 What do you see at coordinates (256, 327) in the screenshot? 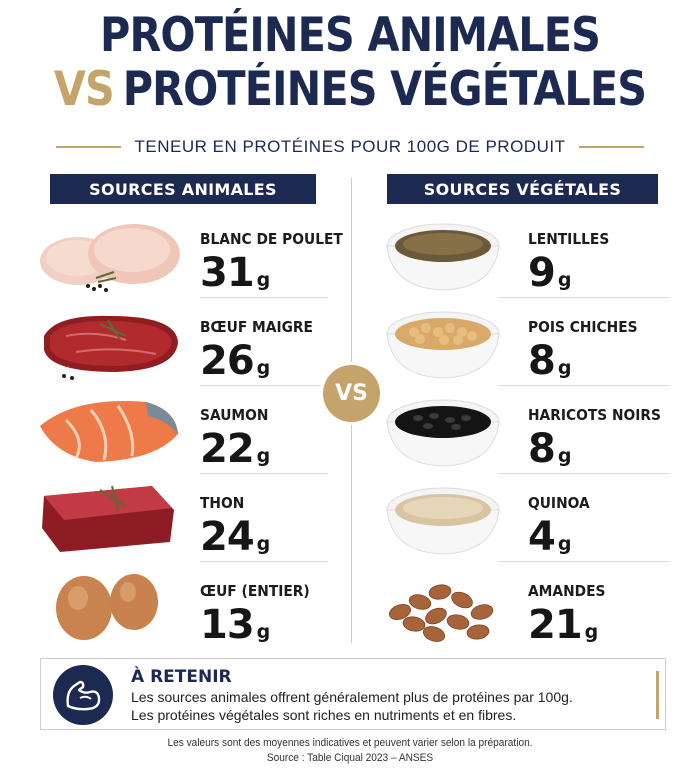
I see `item-label: BŒUF MAIGRE` at bounding box center [256, 327].